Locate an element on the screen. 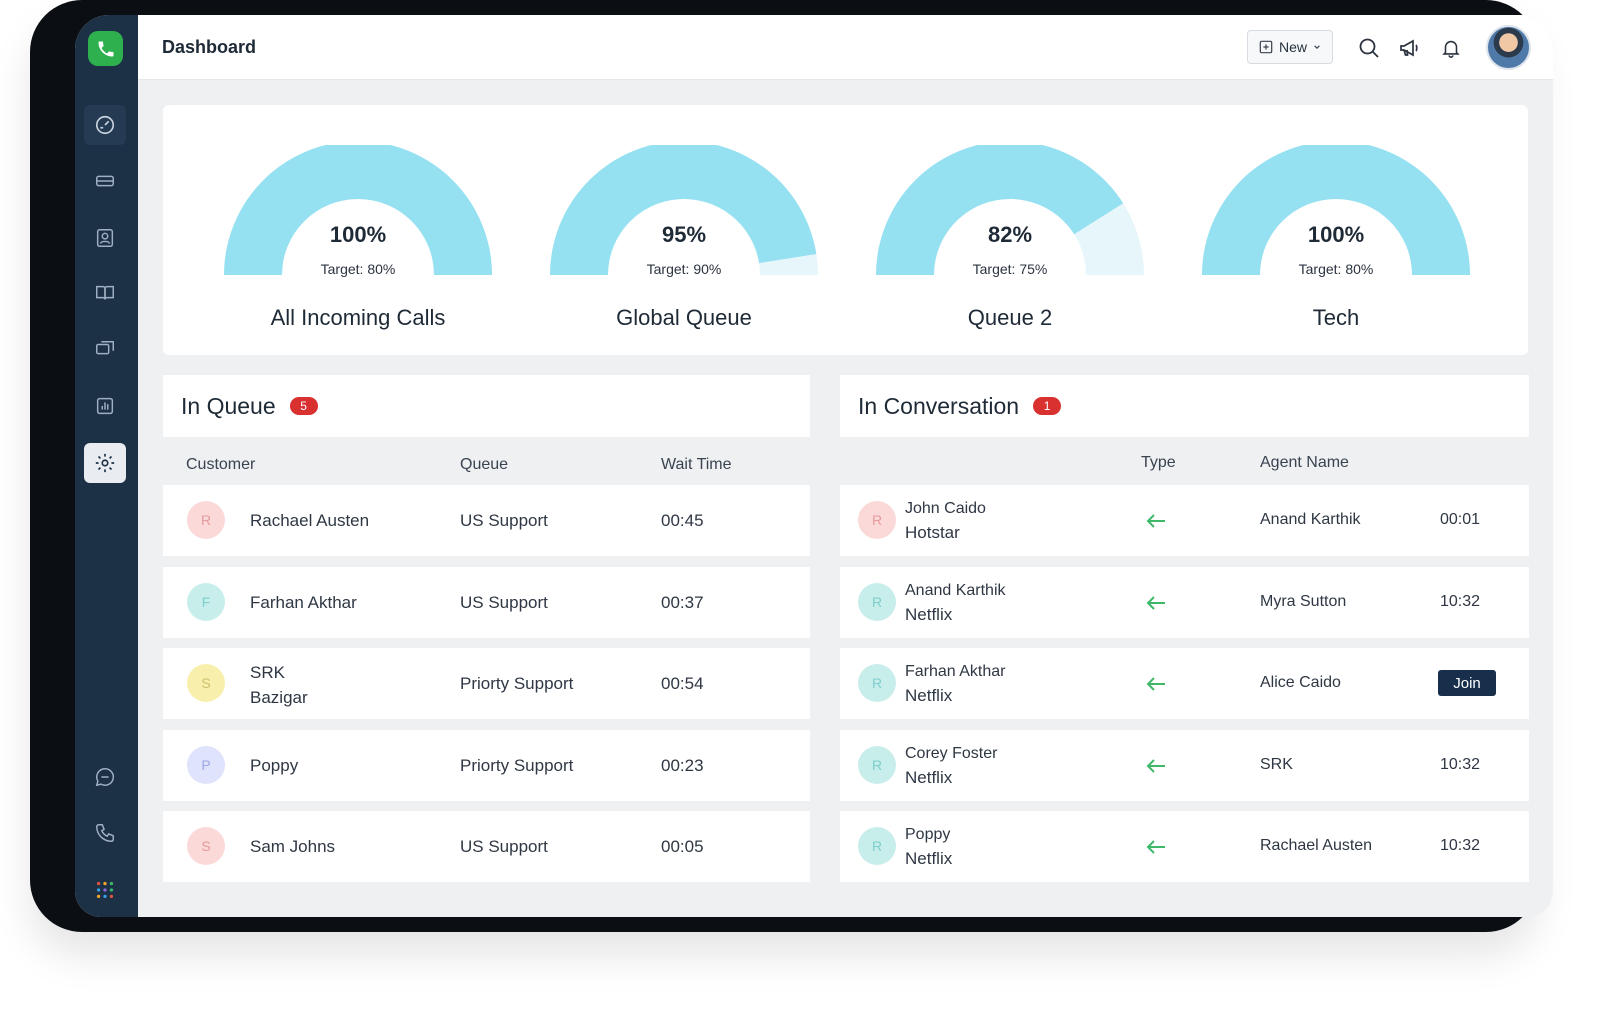  user-avatar is located at coordinates (1508, 47).